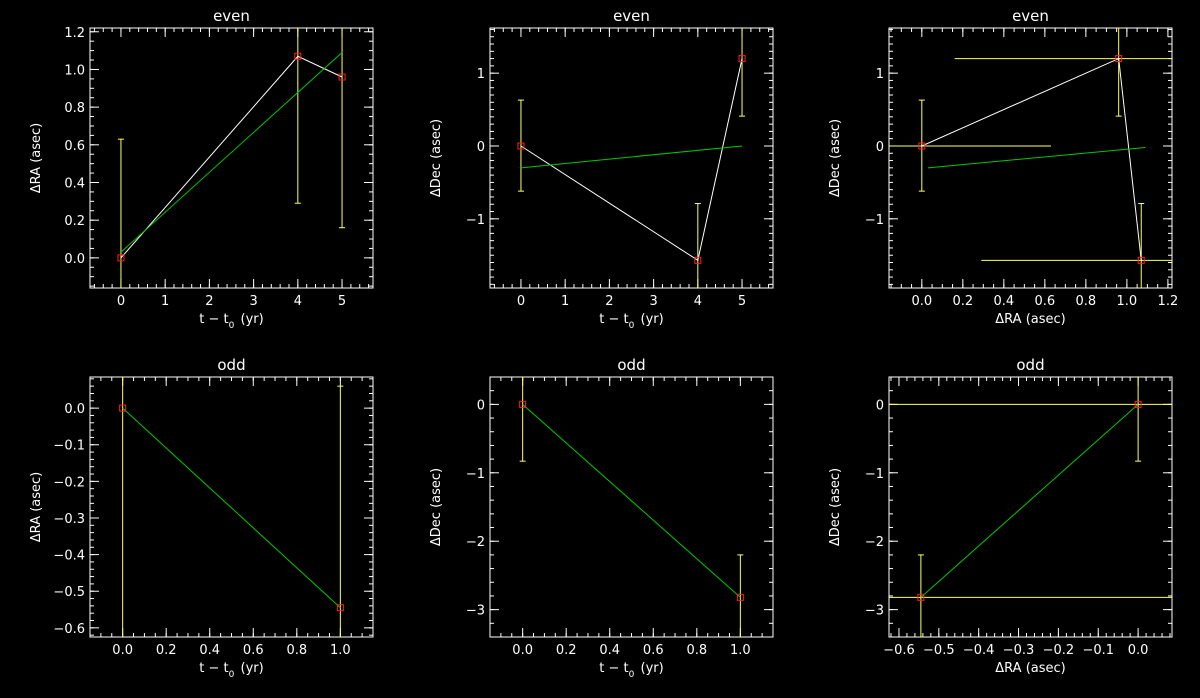 Image resolution: width=1200 pixels, height=698 pixels. Describe the element at coordinates (1030, 319) in the screenshot. I see `x-axis-label: ΔRA (asec)` at that location.